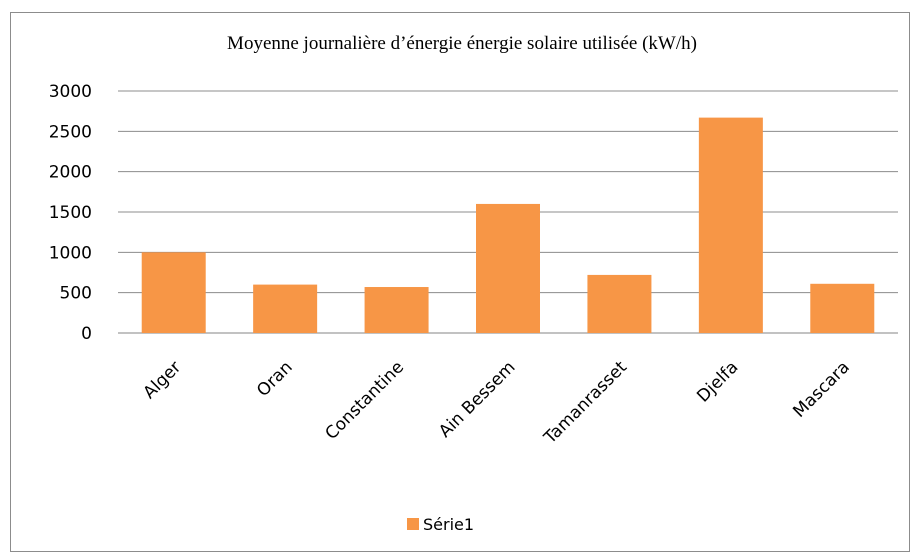  What do you see at coordinates (275, 379) in the screenshot?
I see `x-tick-label: Oran` at bounding box center [275, 379].